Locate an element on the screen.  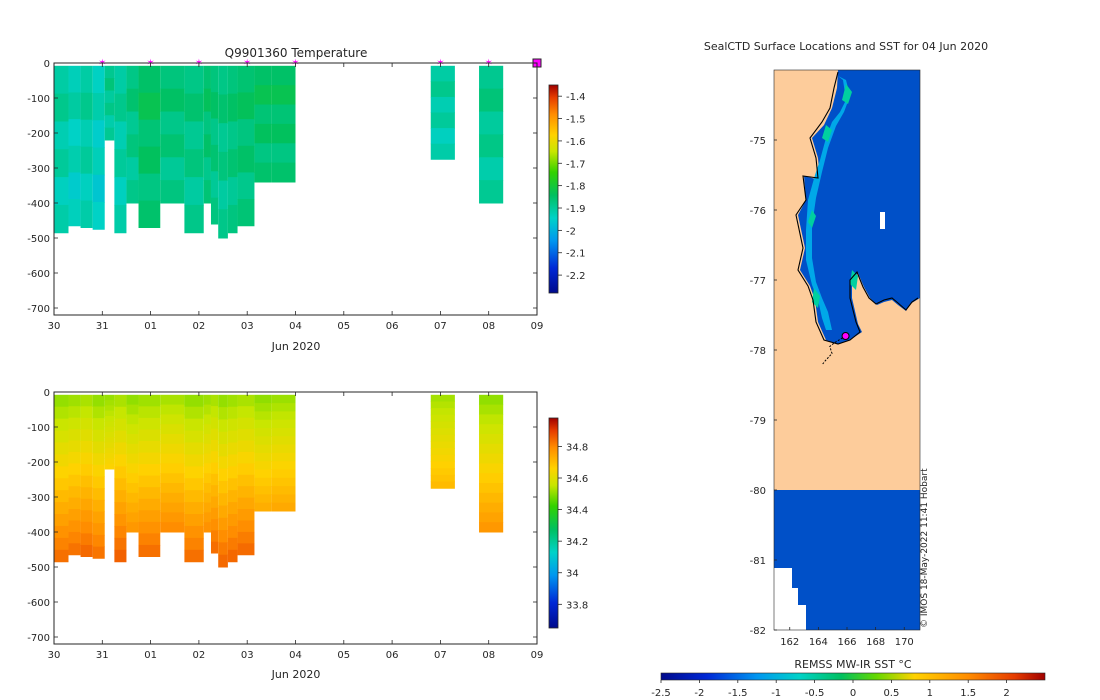
ice-shelf-white-patch is located at coordinates (882, 220).